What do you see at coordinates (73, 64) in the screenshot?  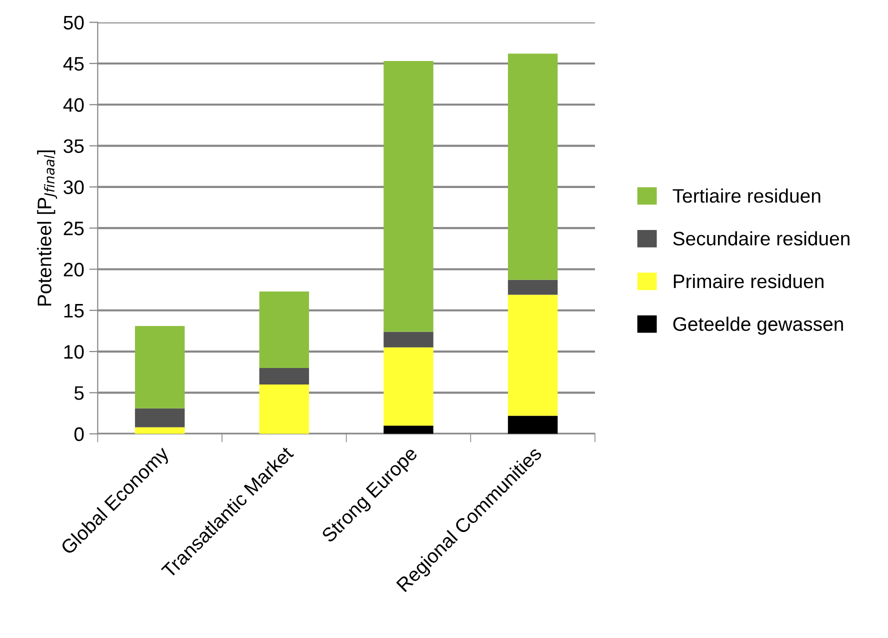 I see `y-tick-label: 45` at bounding box center [73, 64].